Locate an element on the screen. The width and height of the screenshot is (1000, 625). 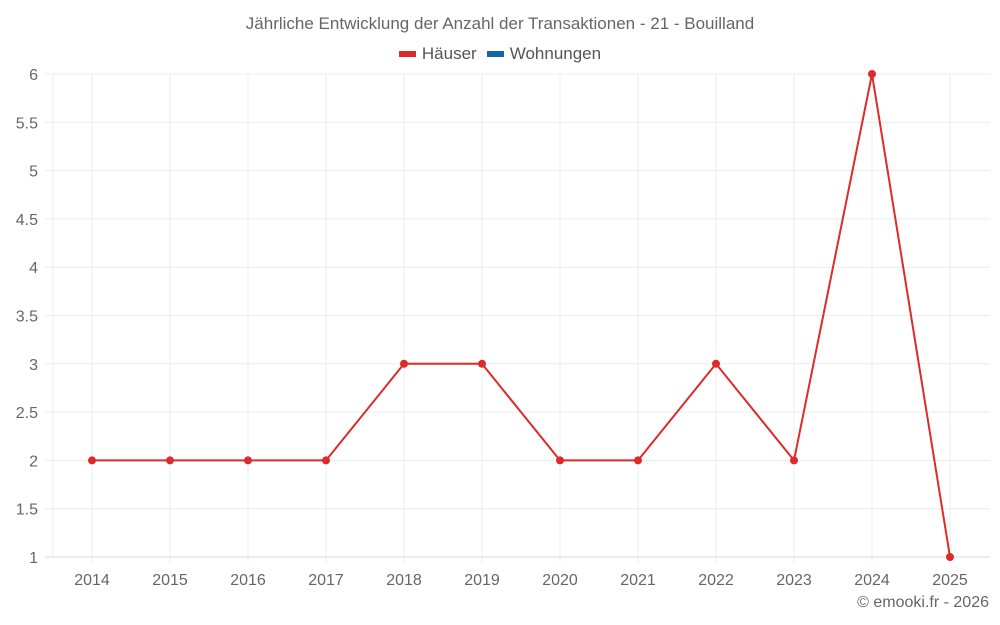
x-tick-label: 2024 is located at coordinates (872, 580).